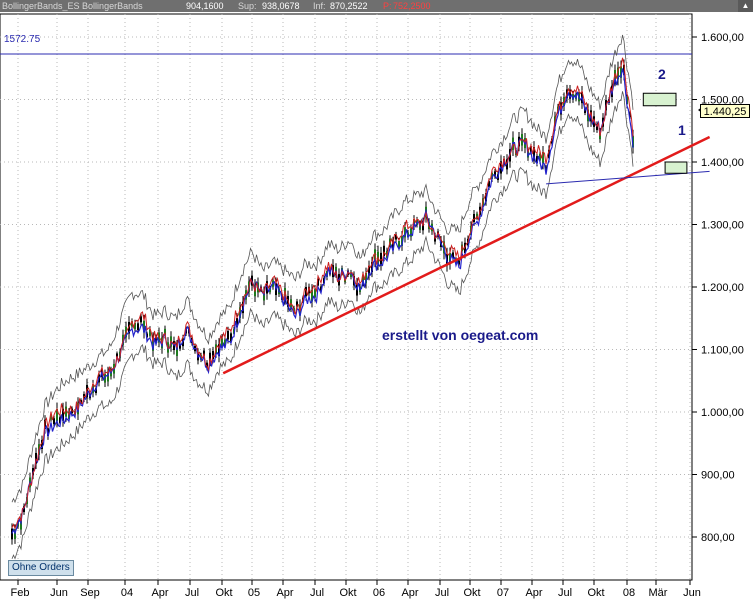  What do you see at coordinates (718, 538) in the screenshot?
I see `y-tick-label: 800,00` at bounding box center [718, 538].